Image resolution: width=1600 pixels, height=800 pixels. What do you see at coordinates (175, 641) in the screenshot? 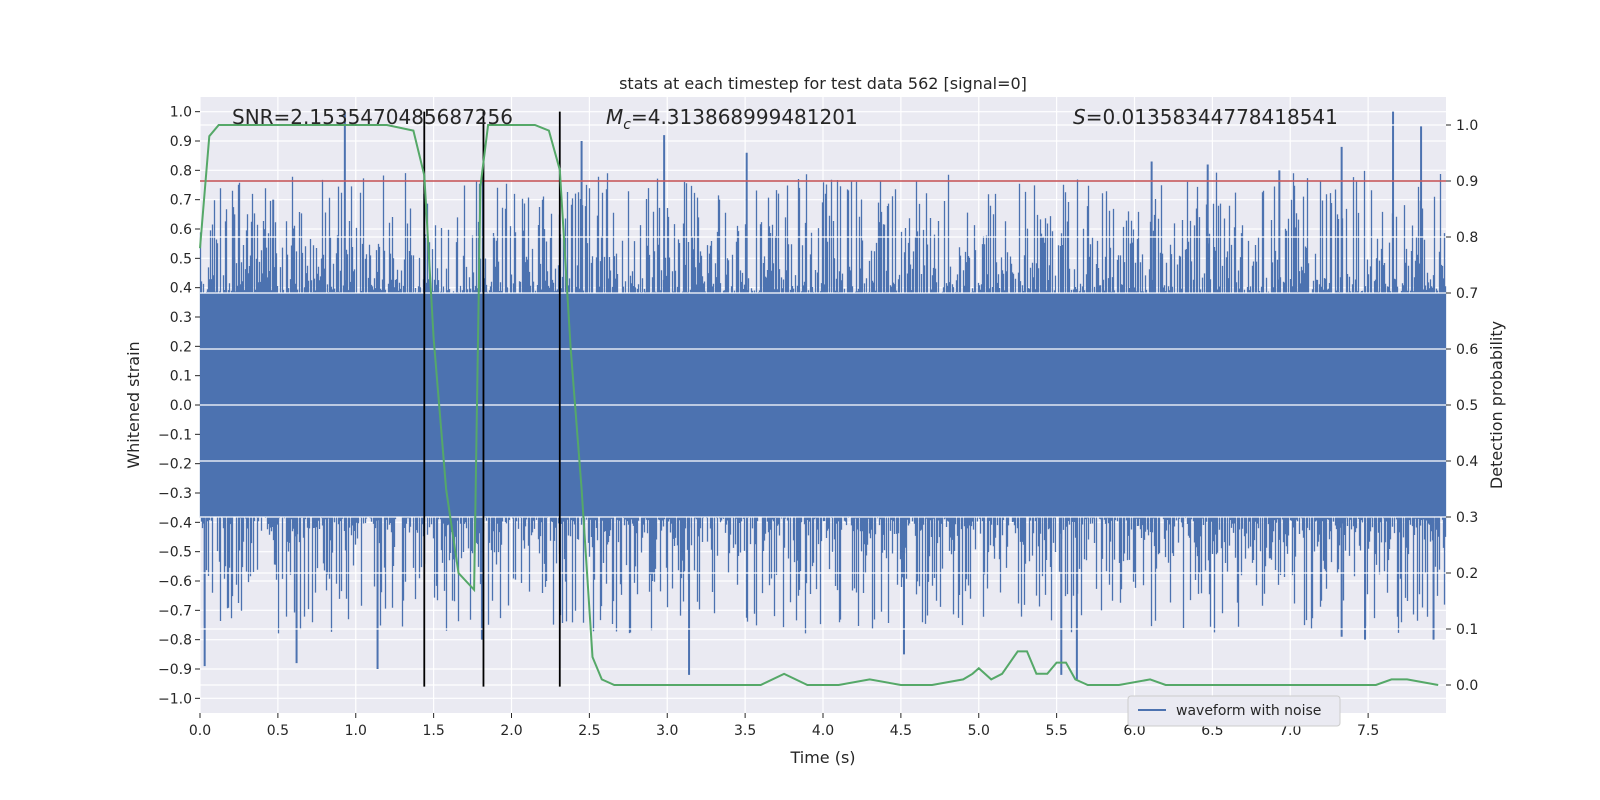
I see `y-tick-label: −0.8` at bounding box center [175, 641].